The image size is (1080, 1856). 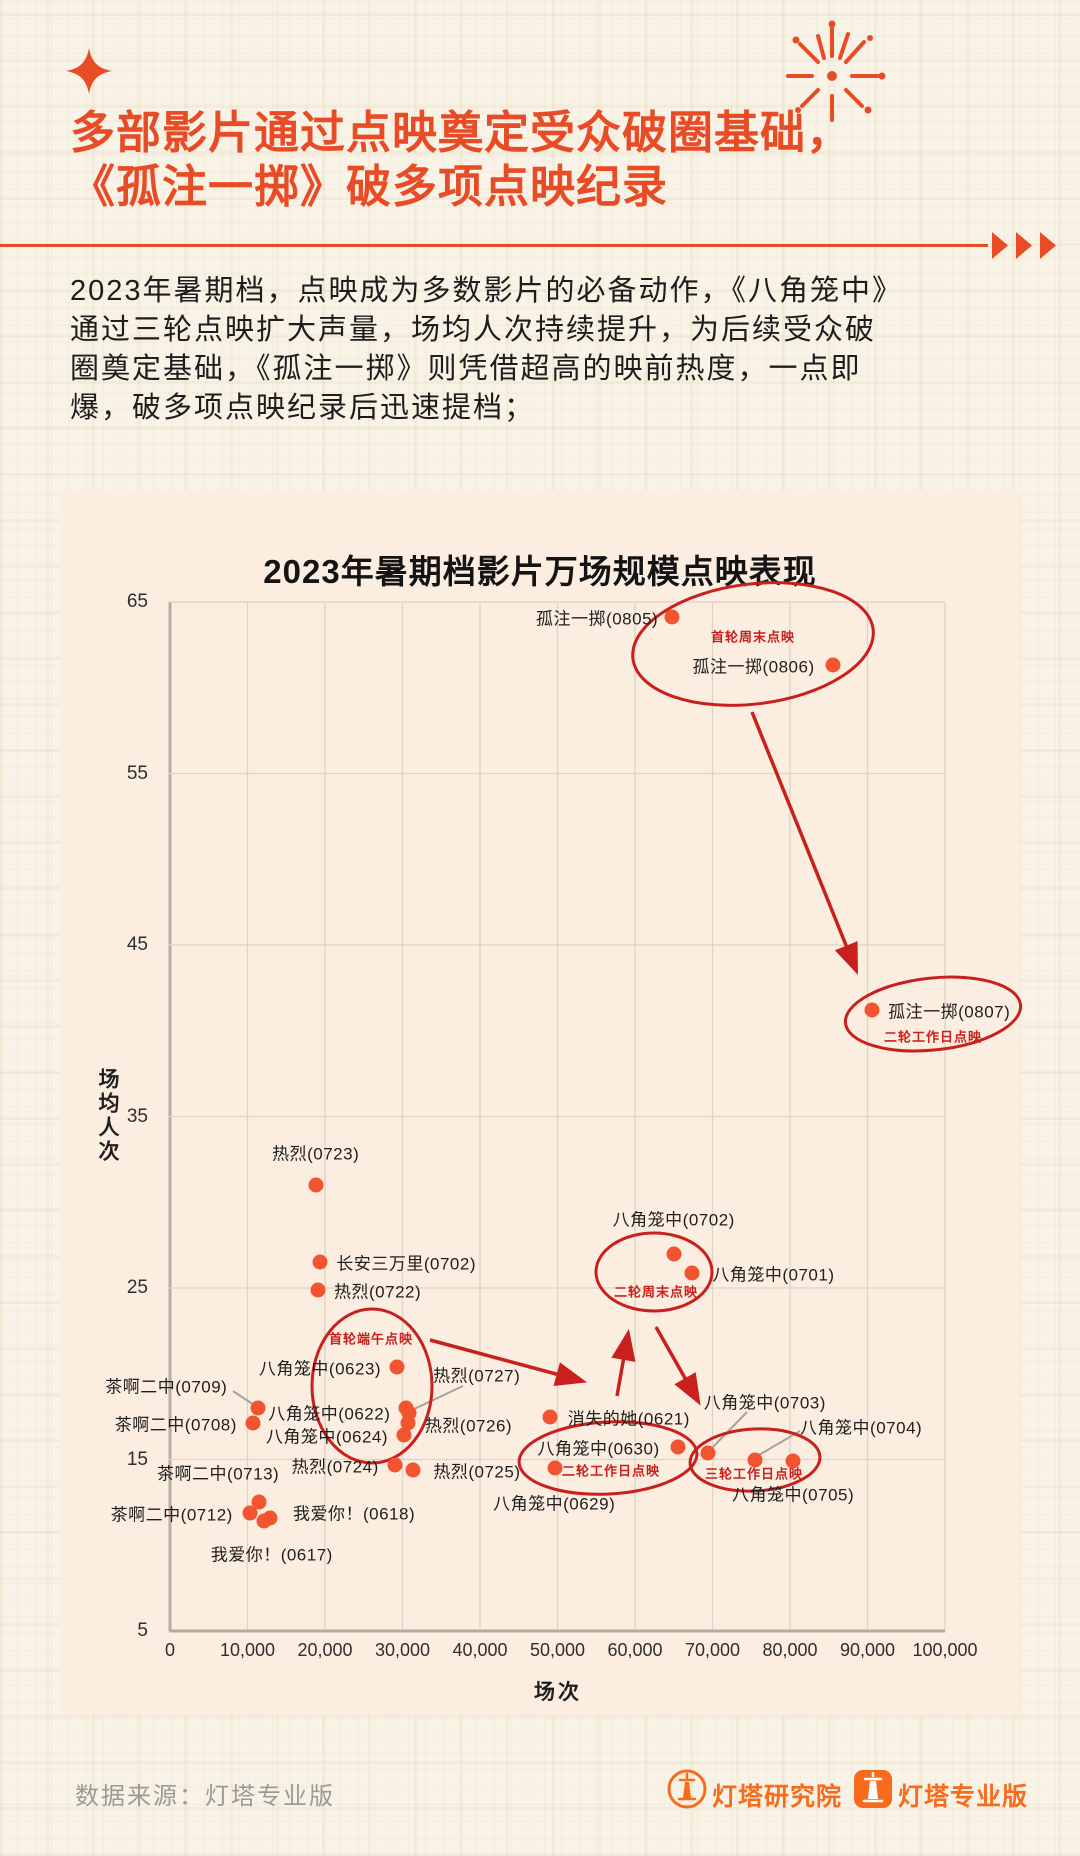 What do you see at coordinates (137, 601) in the screenshot?
I see `y-tick-label: 65` at bounding box center [137, 601].